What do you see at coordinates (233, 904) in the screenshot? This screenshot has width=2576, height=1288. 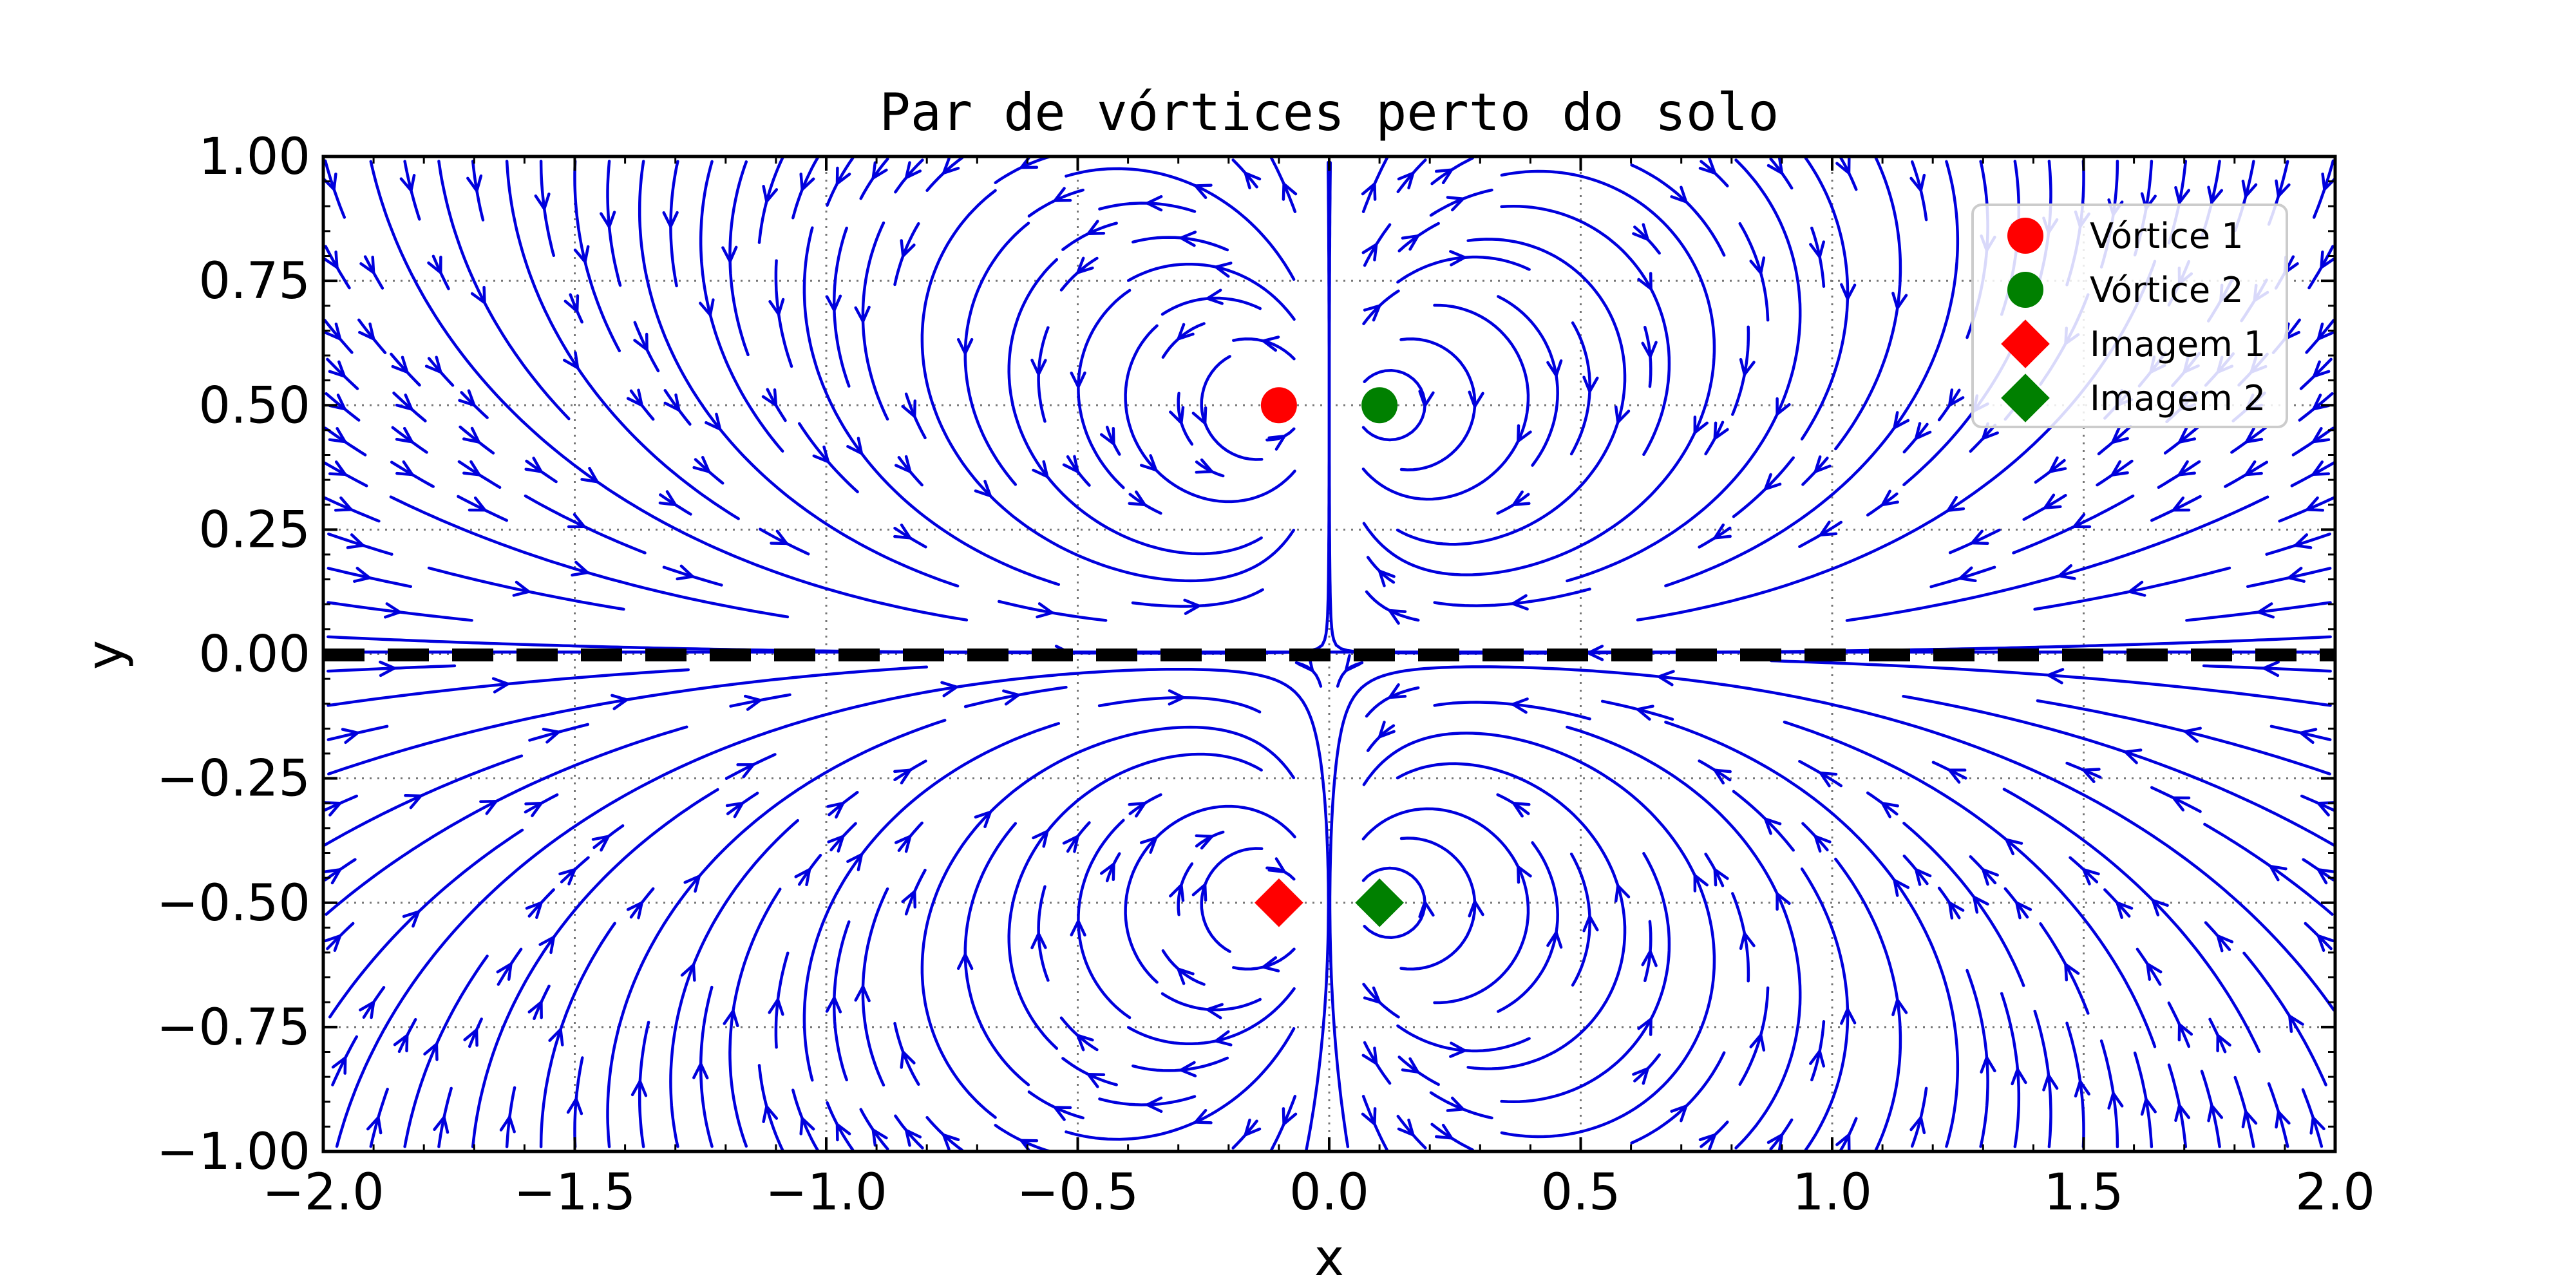 I see `y-tick-label: −0.50` at bounding box center [233, 904].